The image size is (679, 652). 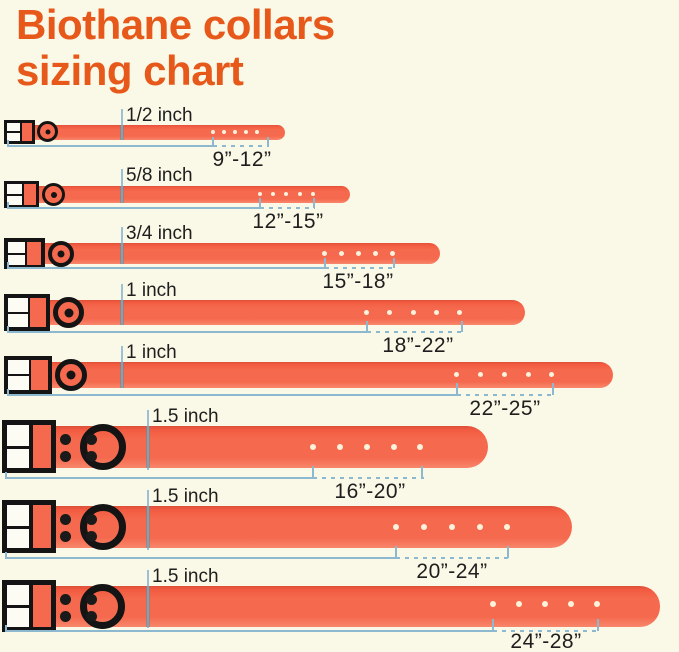 I want to click on size-range-label: 16”-20”, so click(x=370, y=491).